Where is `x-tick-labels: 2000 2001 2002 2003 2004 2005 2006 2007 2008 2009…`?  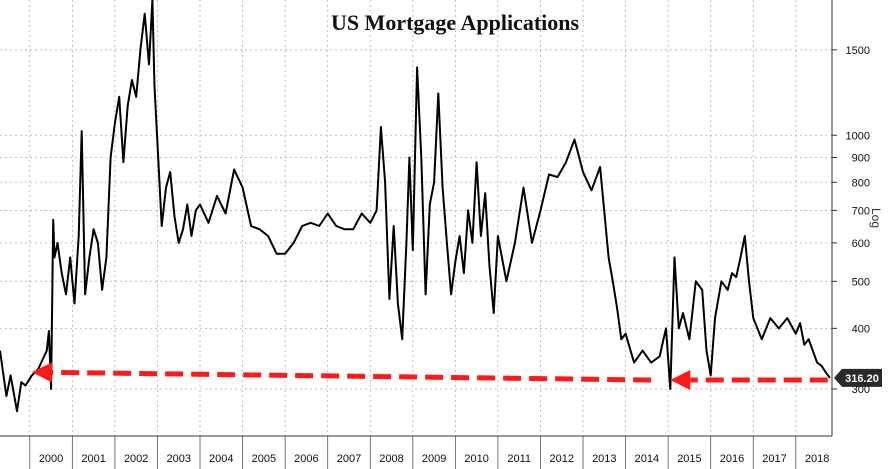
x-tick-labels: 2000 2001 2002 2003 2004 2005 2006 2007 2008 2009… is located at coordinates (429, 452).